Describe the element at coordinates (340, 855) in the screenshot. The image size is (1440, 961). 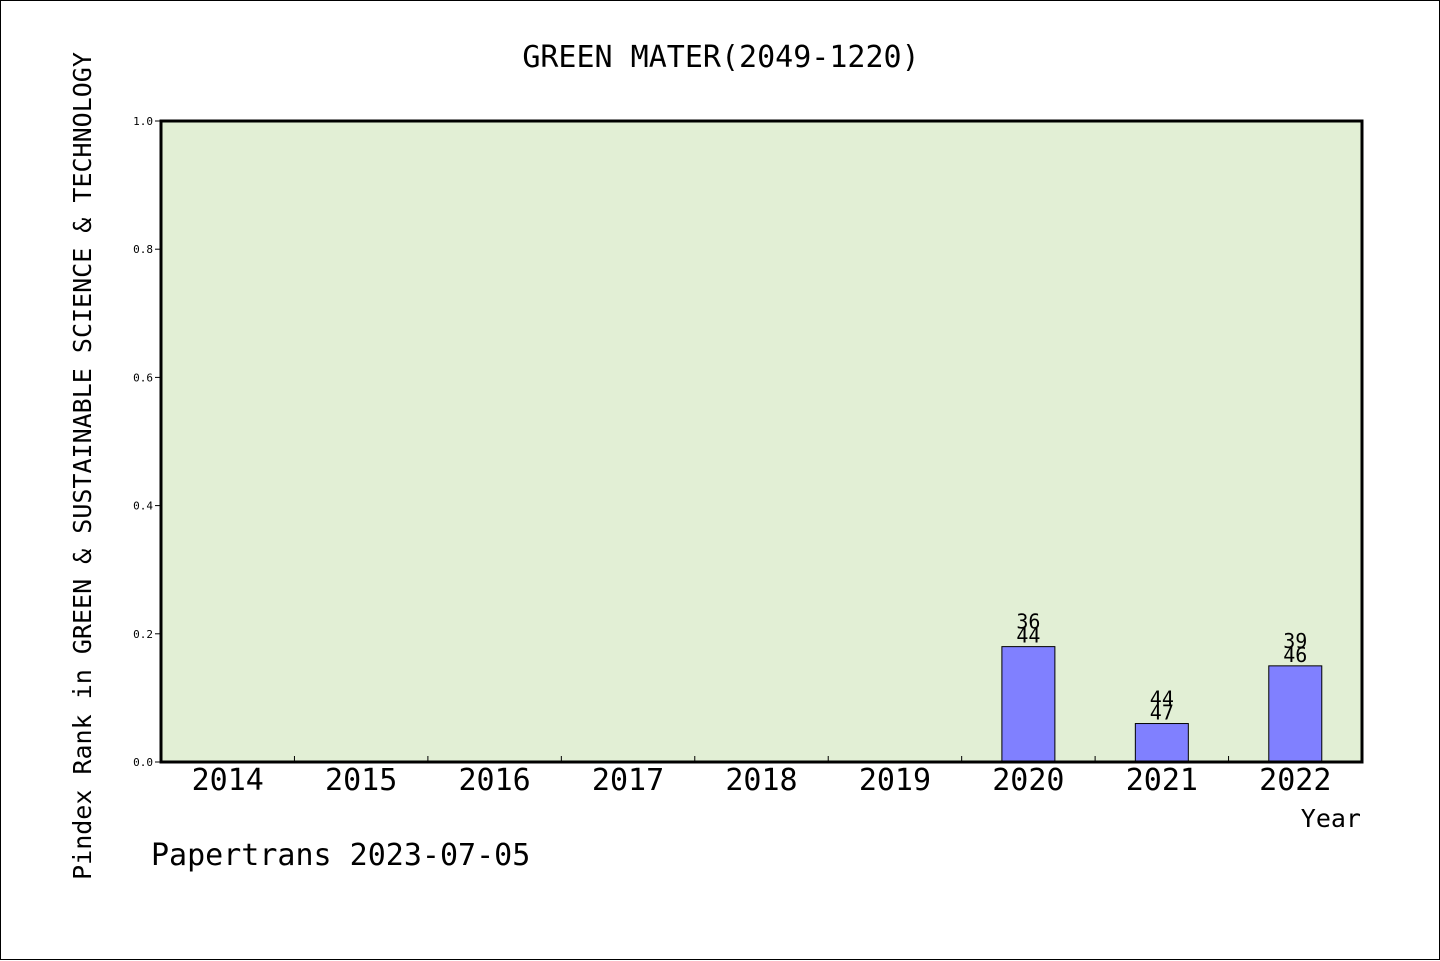
I see `footer-credit: Papertrans 2023-07-05` at that location.